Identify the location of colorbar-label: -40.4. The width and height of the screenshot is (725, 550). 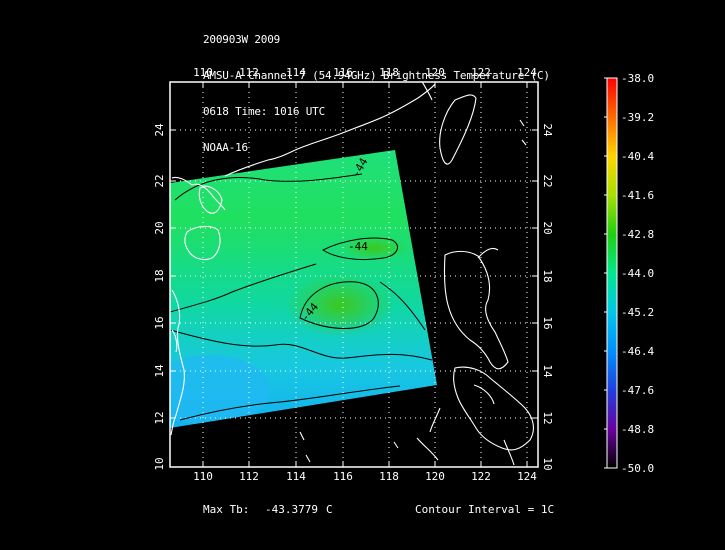
(637, 156).